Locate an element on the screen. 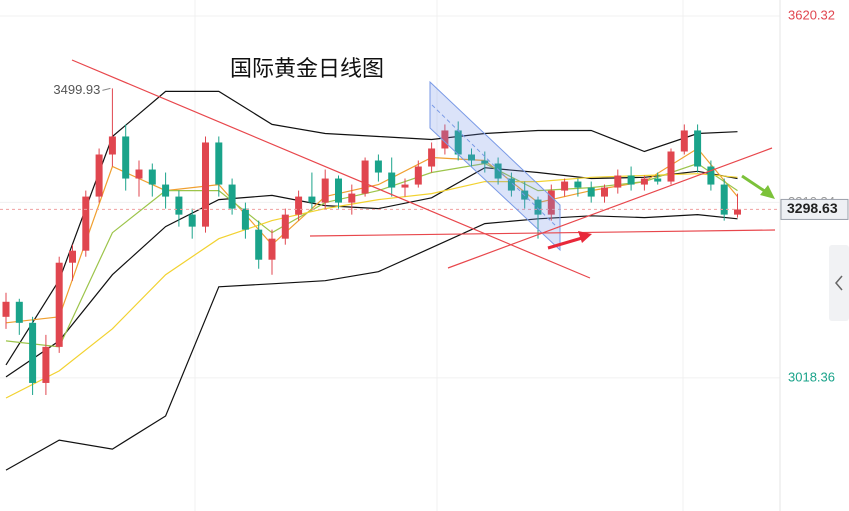 The width and height of the screenshot is (849, 511). up-arrow-head is located at coordinates (585, 237).